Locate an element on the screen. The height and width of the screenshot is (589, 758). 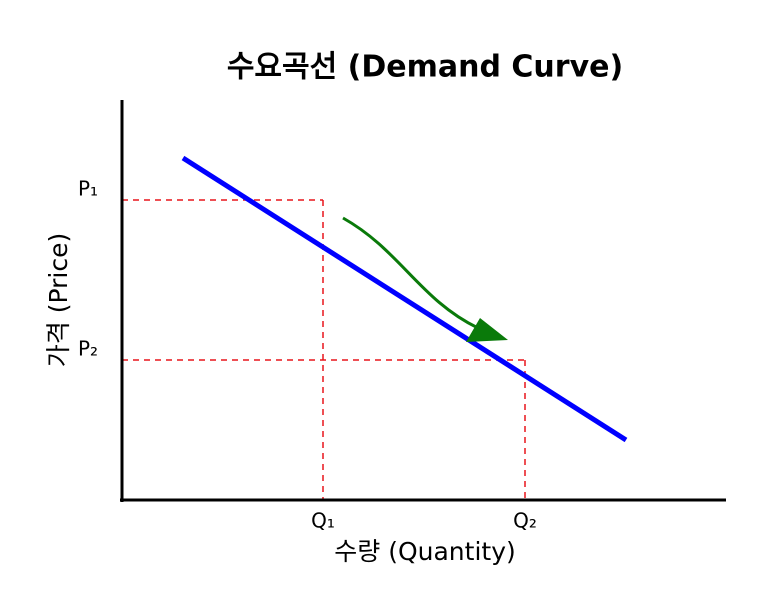
y-axis-label: 가격 (Price) is located at coordinates (58, 300).